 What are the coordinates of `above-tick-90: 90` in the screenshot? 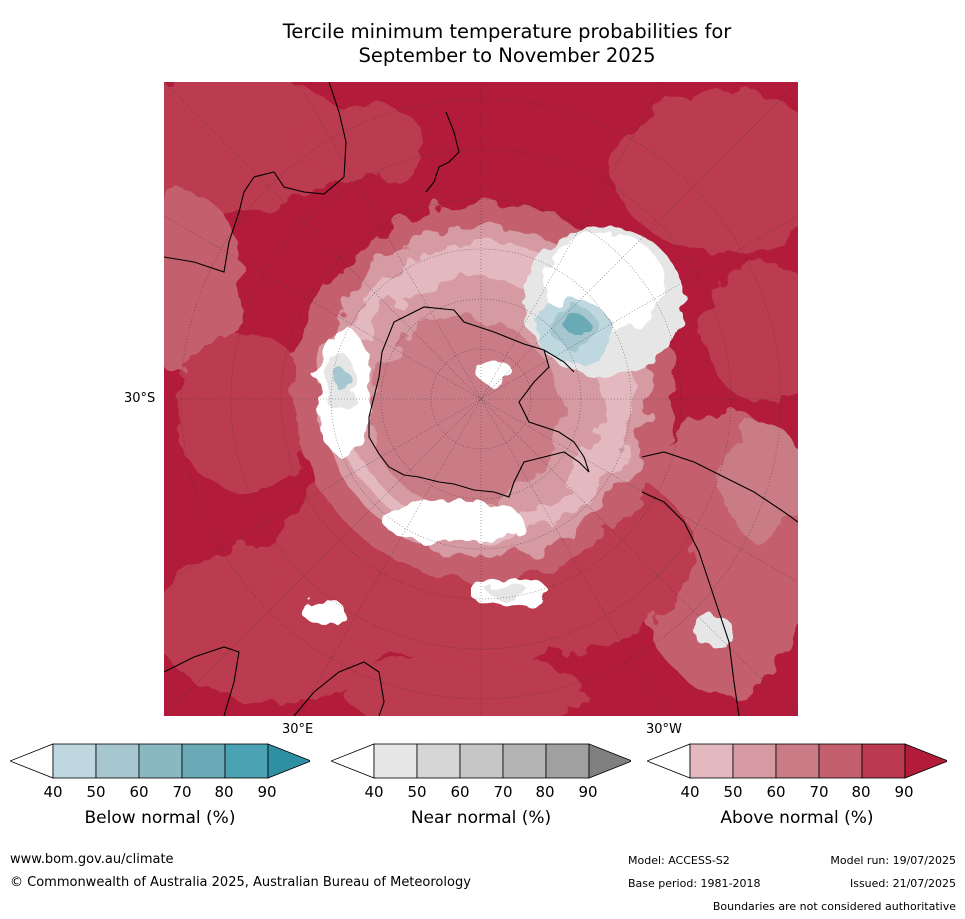 It's located at (904, 792).